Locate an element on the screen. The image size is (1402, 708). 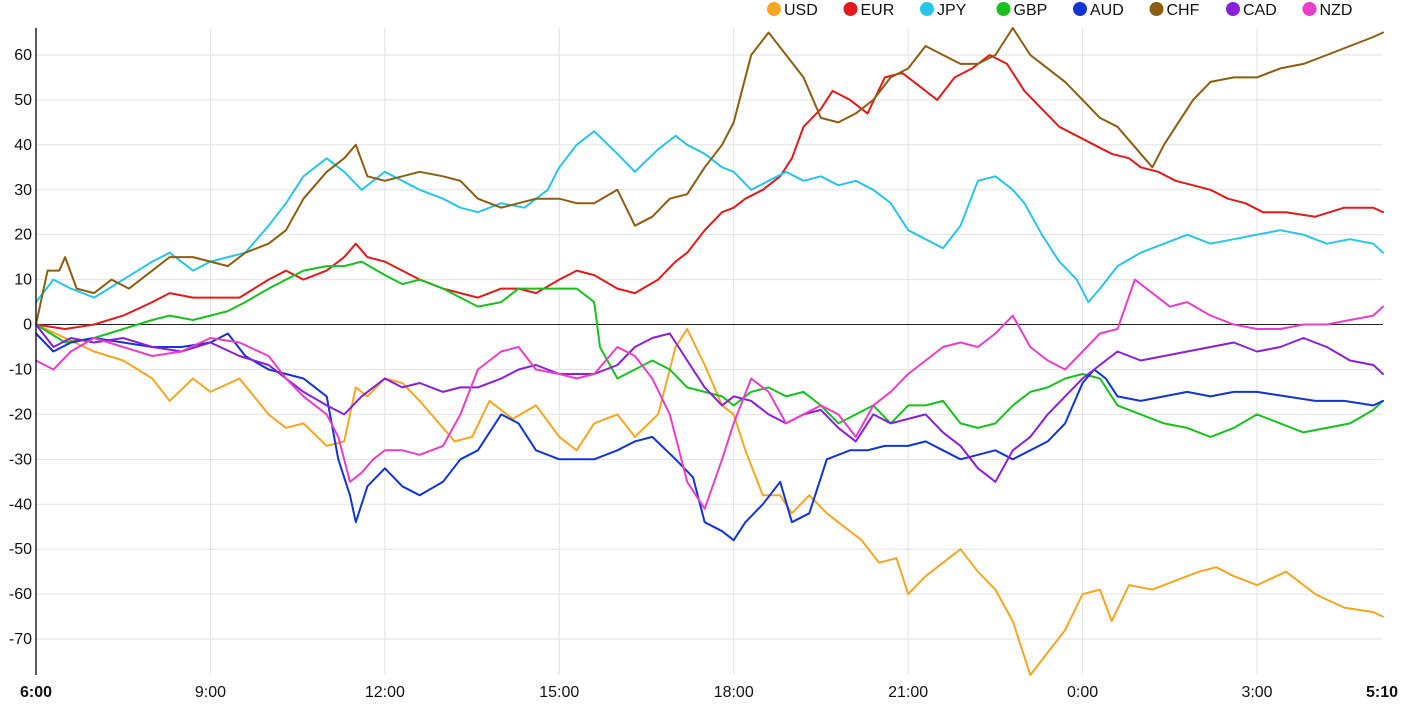
legend-swatch-aud is located at coordinates (1080, 9).